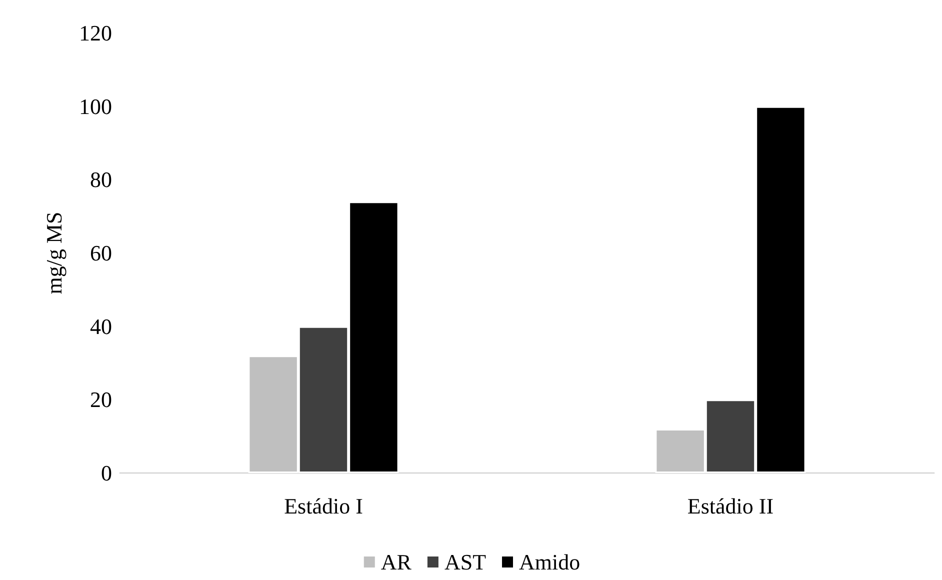 The image size is (942, 580). I want to click on y-tick-label: 0, so click(106, 473).